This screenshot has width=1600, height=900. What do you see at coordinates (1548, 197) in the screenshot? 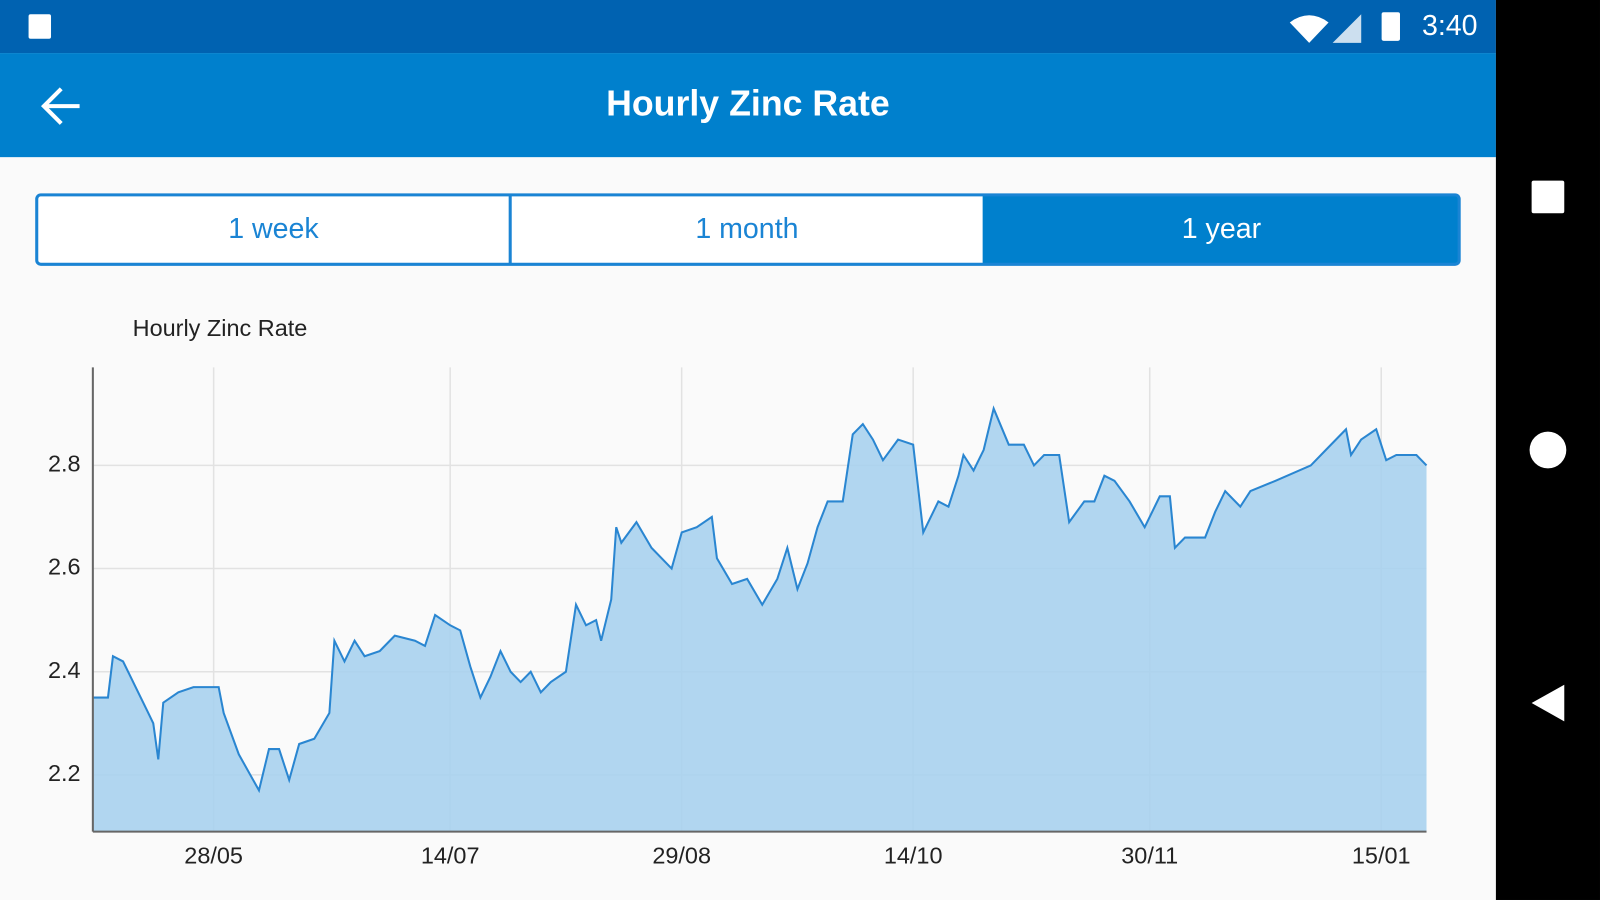
I see `recents-button` at bounding box center [1548, 197].